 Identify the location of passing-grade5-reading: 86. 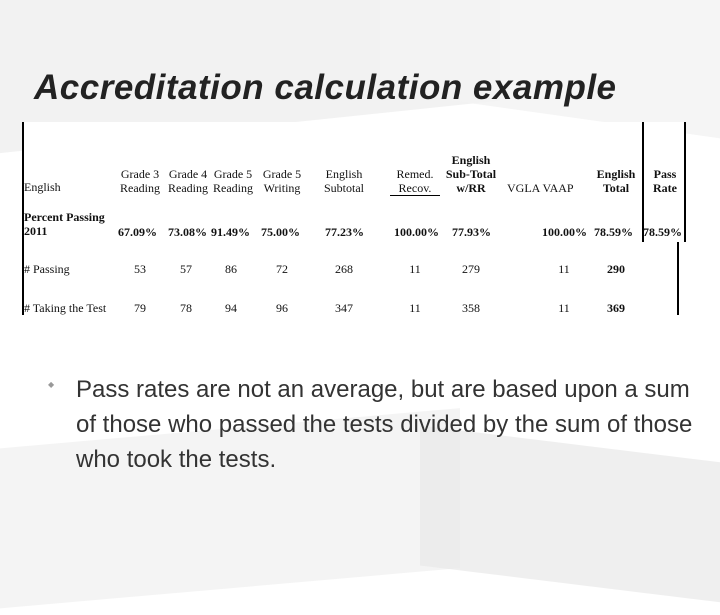
(231, 269).